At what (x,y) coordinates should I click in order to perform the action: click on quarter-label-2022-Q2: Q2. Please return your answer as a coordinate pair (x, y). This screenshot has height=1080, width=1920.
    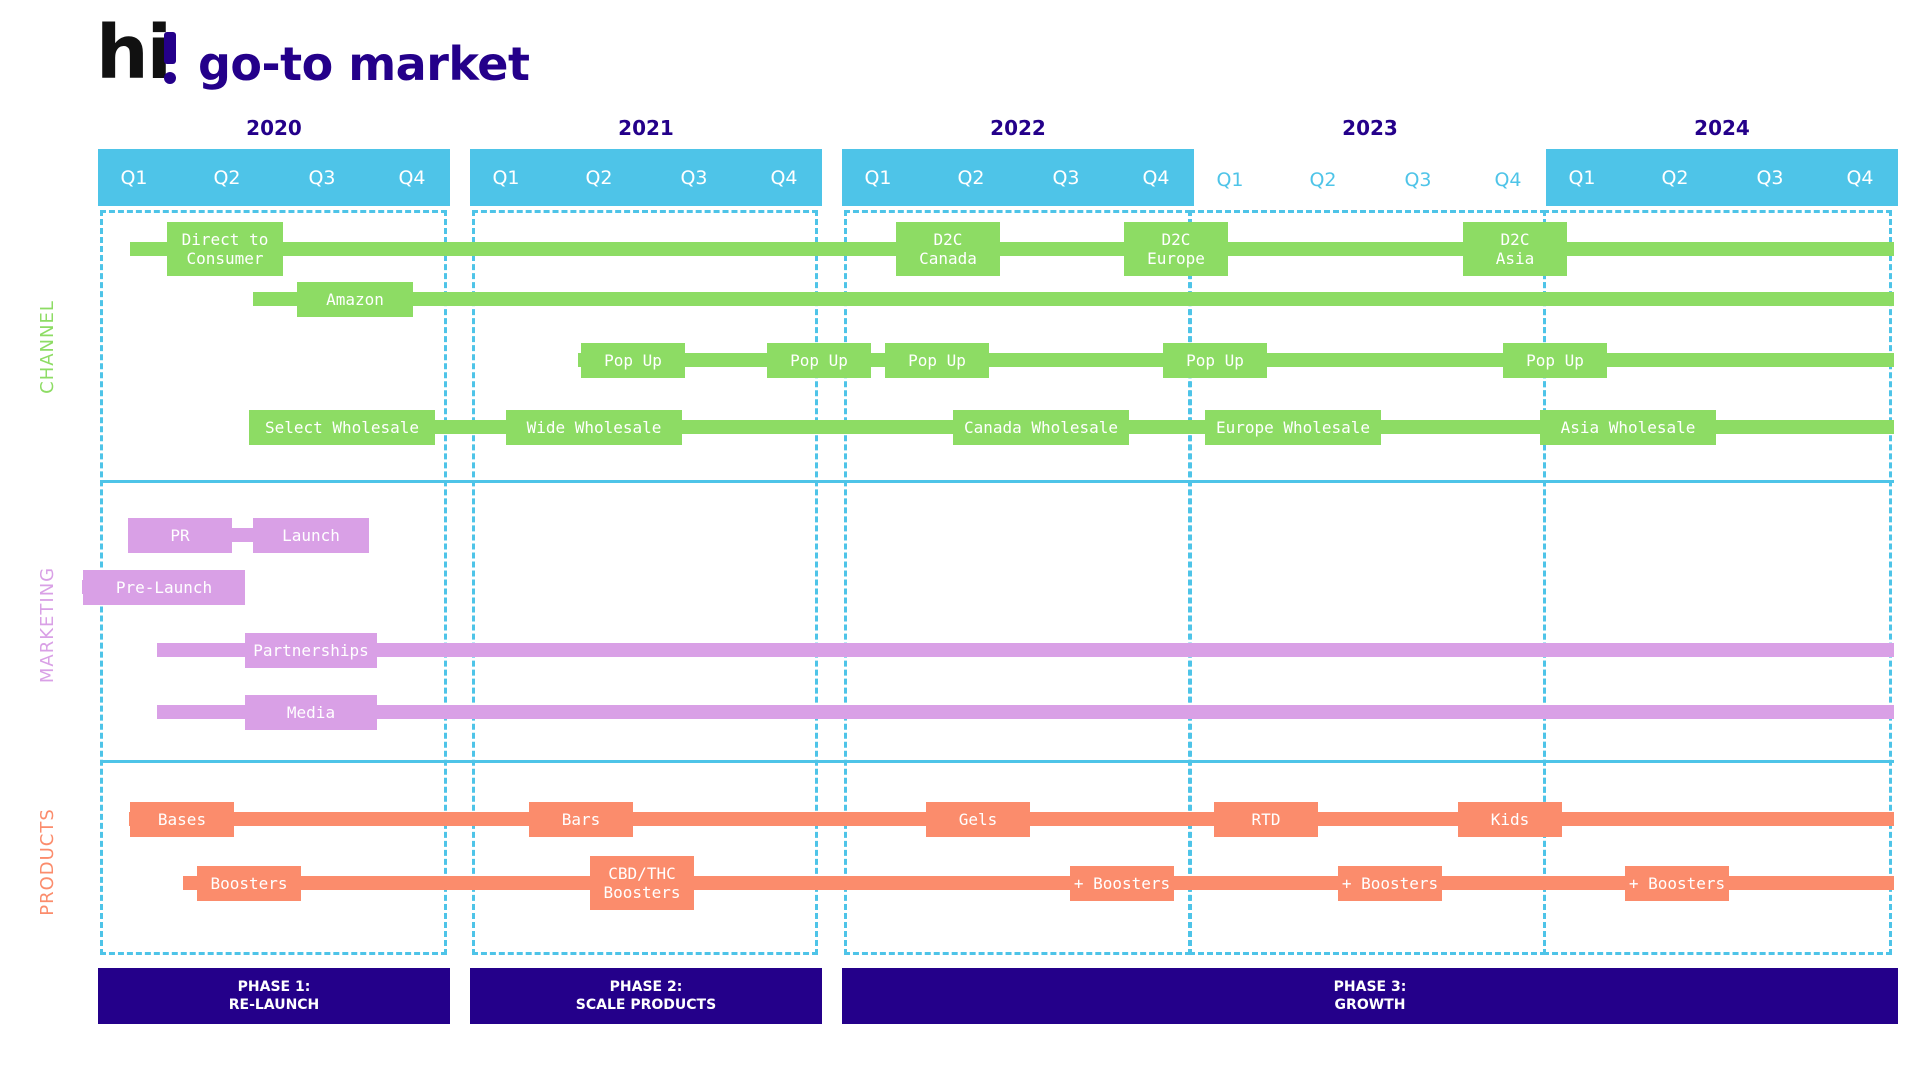
    Looking at the image, I should click on (971, 178).